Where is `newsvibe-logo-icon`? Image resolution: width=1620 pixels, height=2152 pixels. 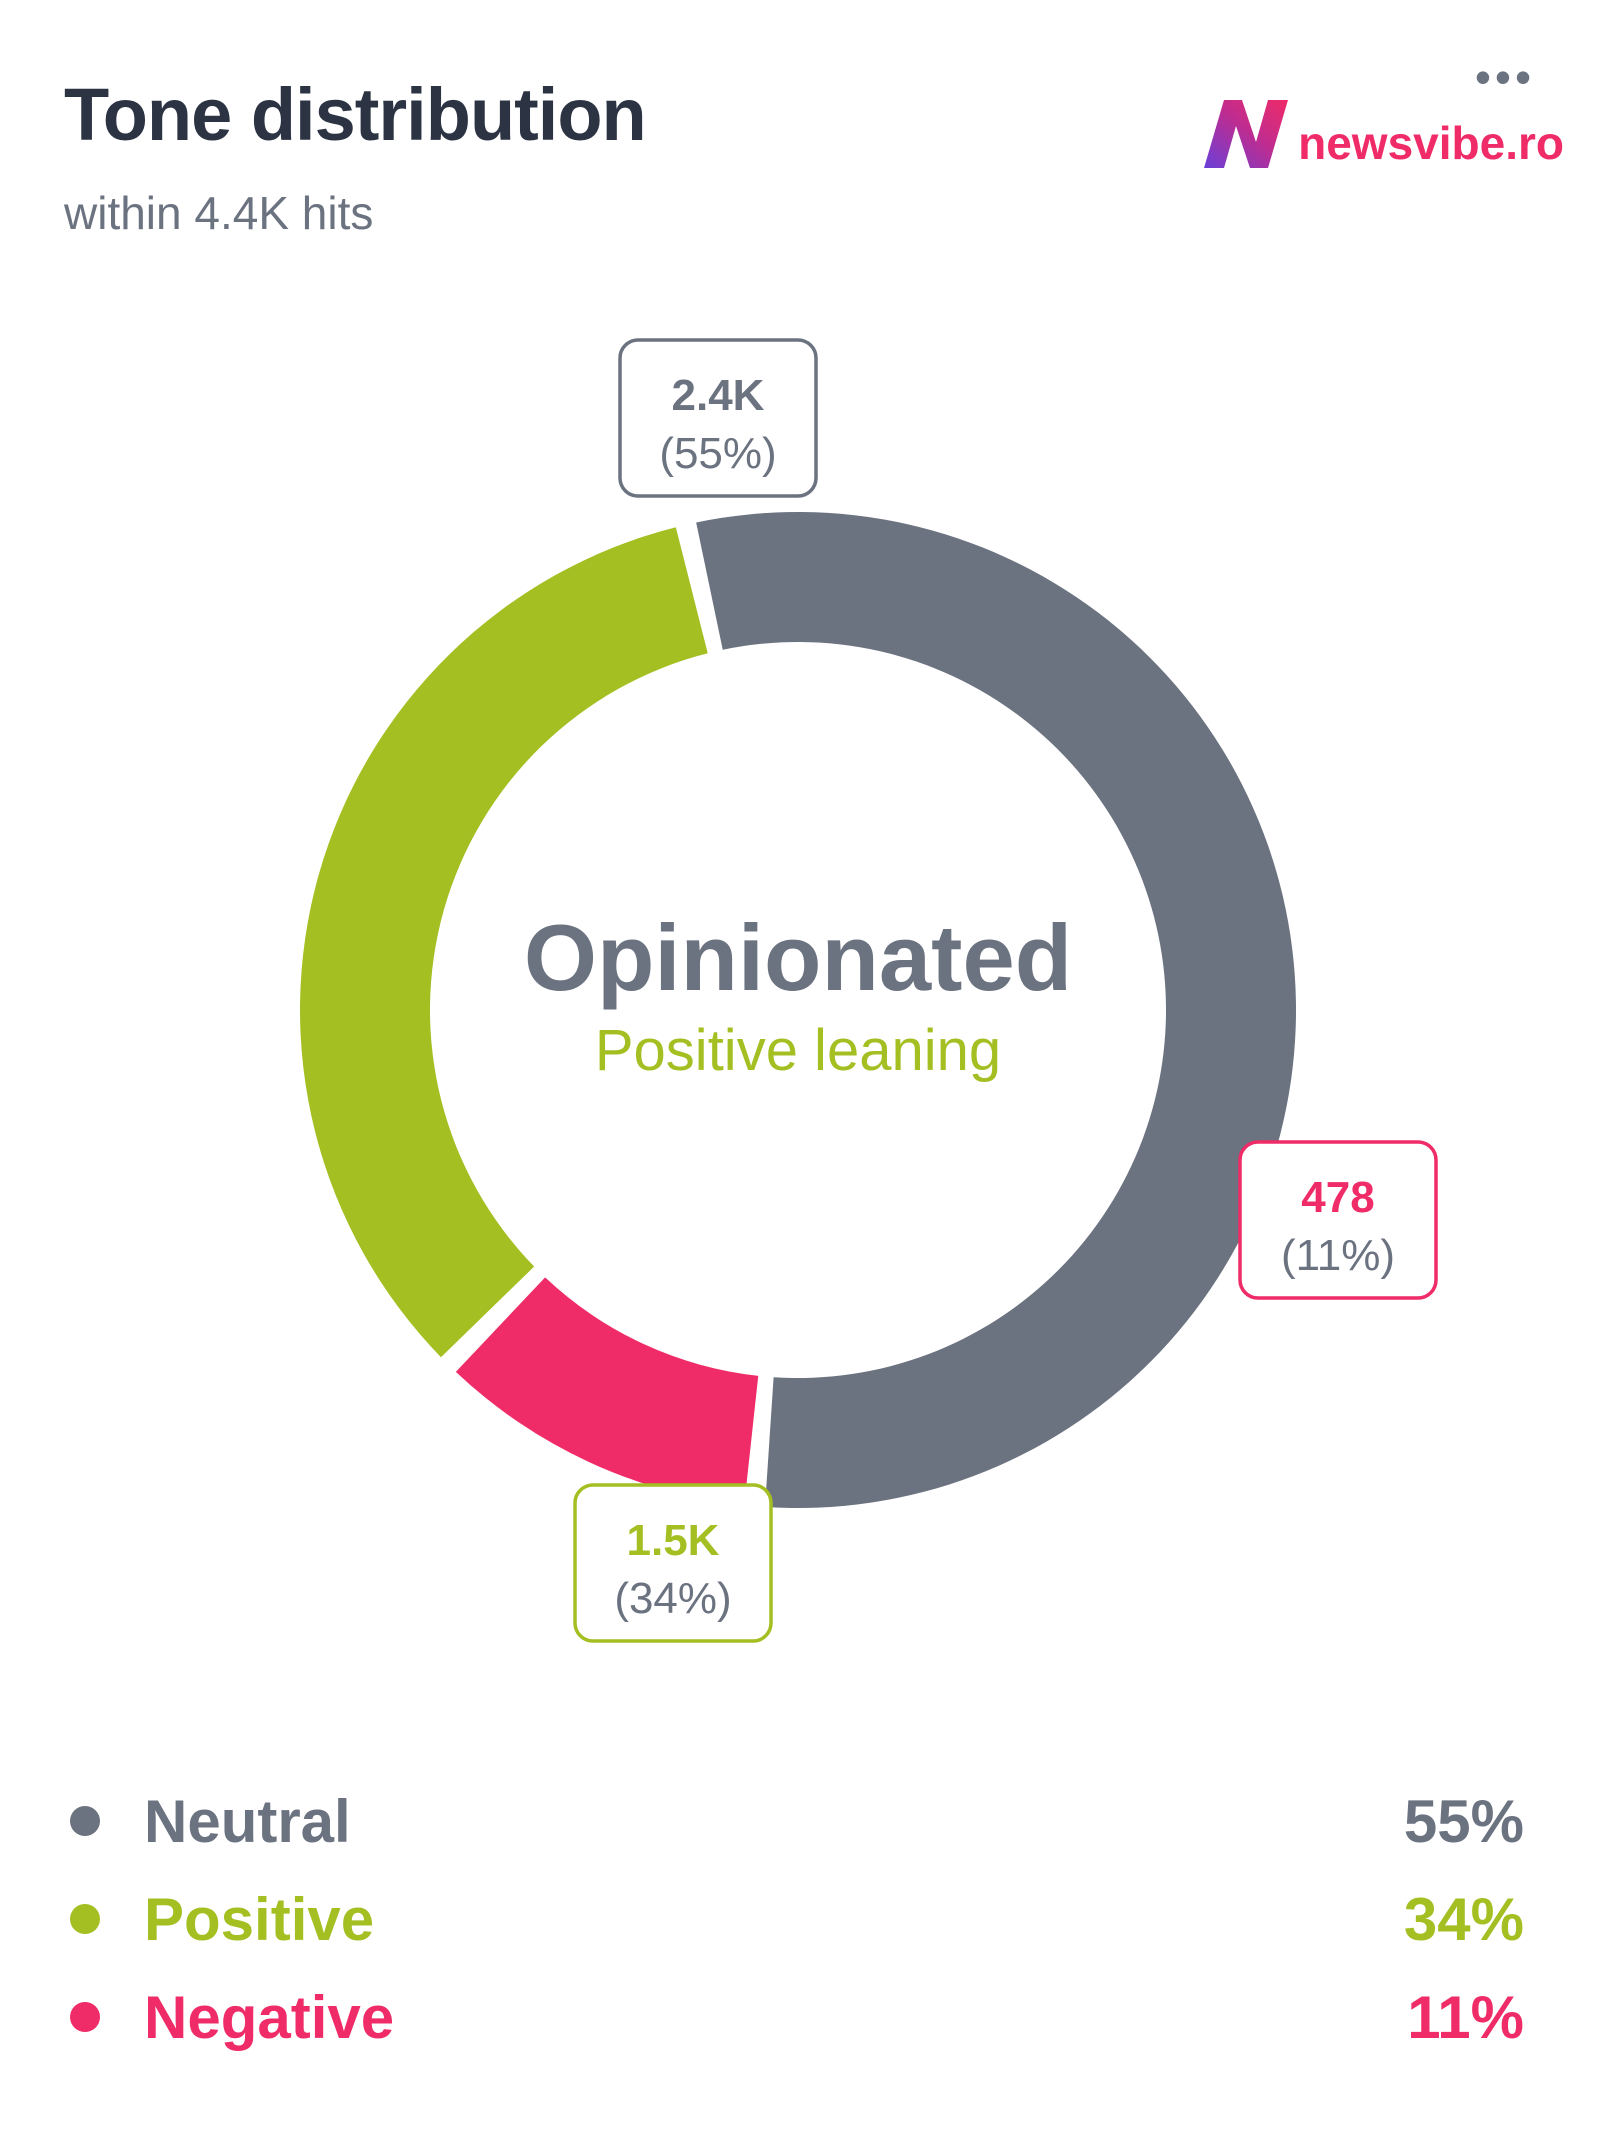 newsvibe-logo-icon is located at coordinates (1246, 134).